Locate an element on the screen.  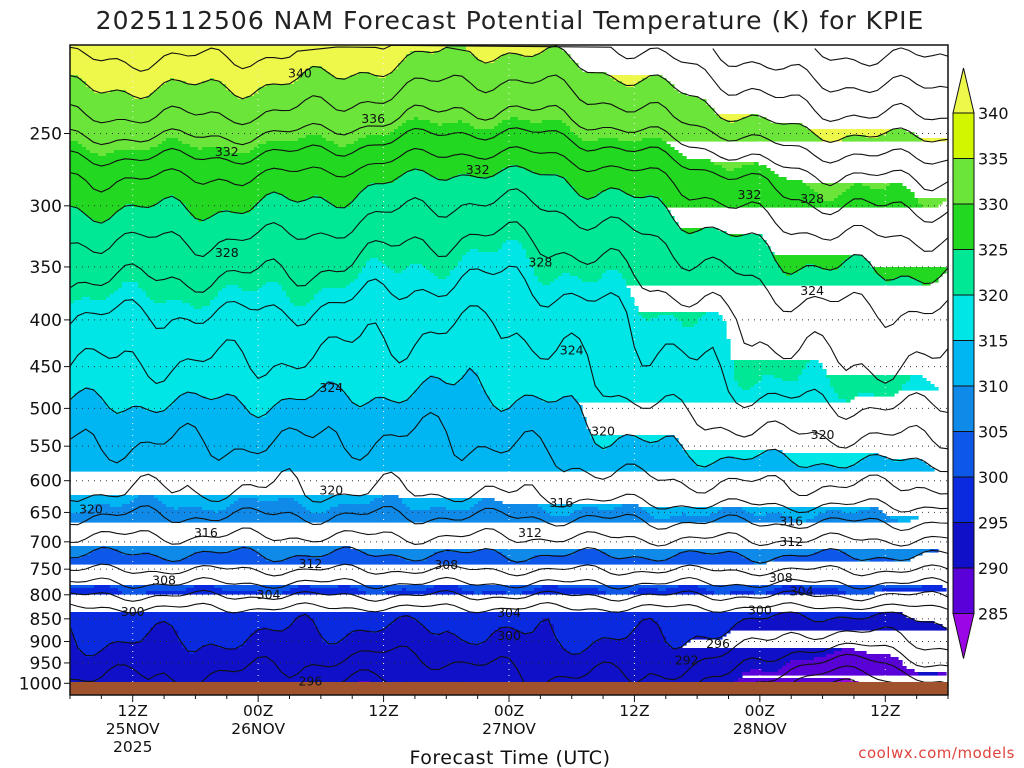
contour-label: 300 is located at coordinates (133, 611).